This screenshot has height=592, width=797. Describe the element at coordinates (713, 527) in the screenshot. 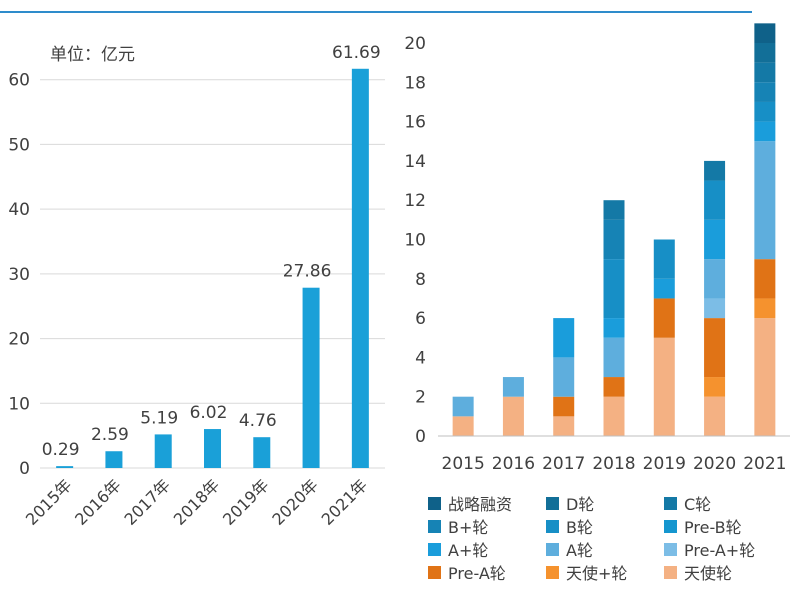

I see `legend-label: Pre-B轮` at that location.